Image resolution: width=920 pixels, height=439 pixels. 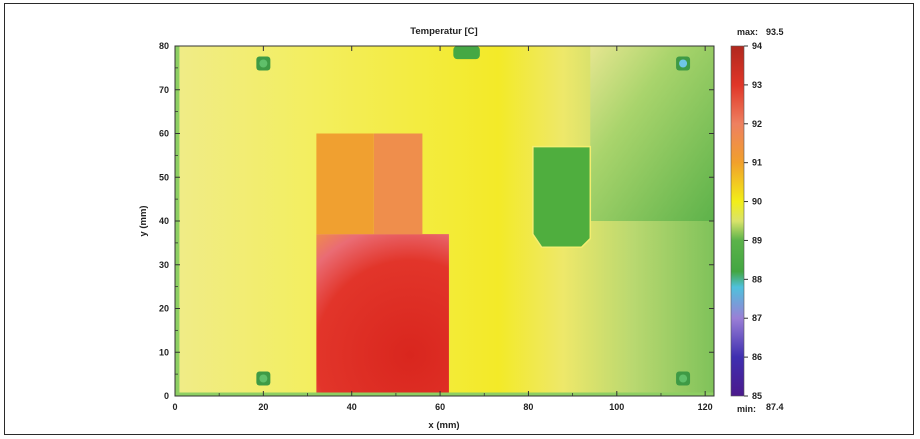 I want to click on colorbar-tick-label: 88, so click(x=757, y=279).